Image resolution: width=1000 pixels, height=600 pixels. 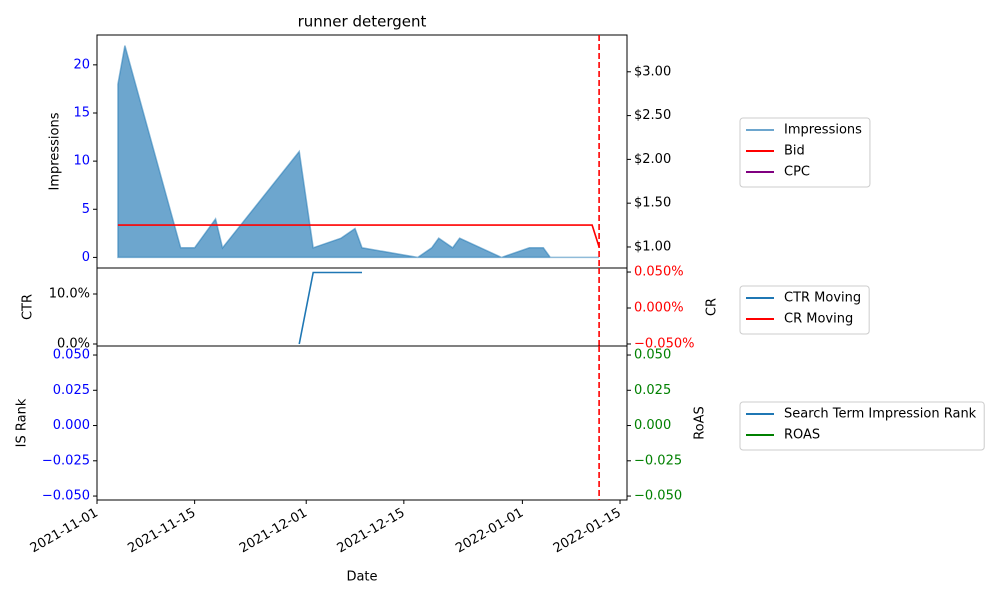 I want to click on y-axis-label: Impressions, so click(x=55, y=151).